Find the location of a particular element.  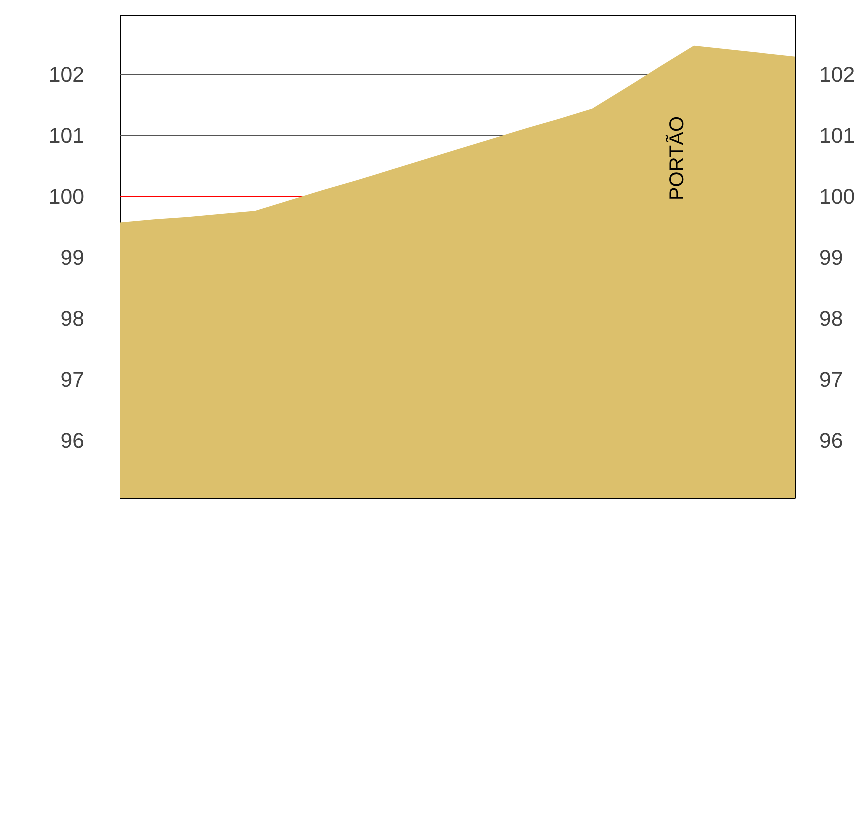

y2-tick-label: 97 is located at coordinates (832, 380).